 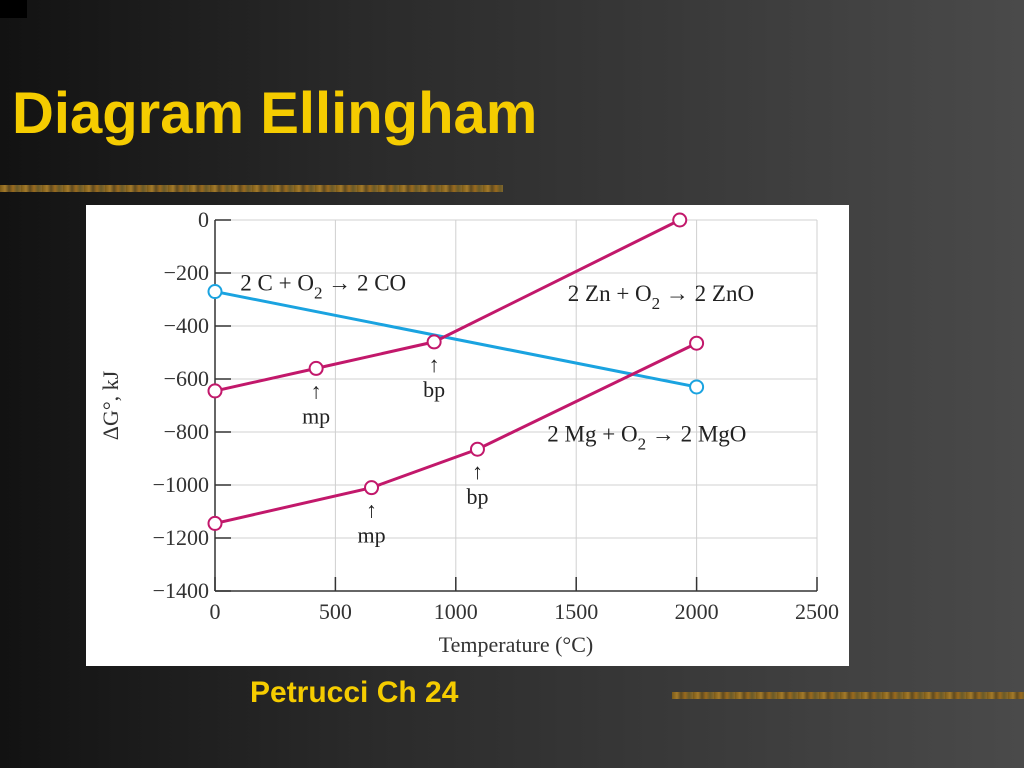 What do you see at coordinates (181, 537) in the screenshot?
I see `y-tick-label: −1200` at bounding box center [181, 537].